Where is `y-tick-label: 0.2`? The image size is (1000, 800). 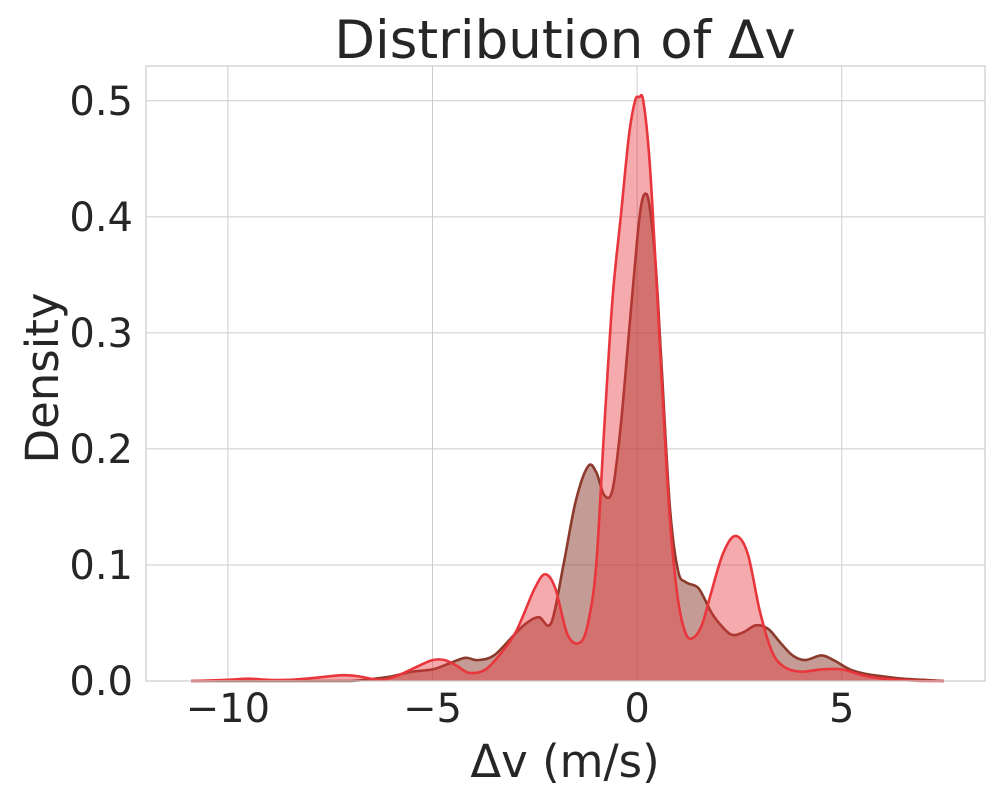
y-tick-label: 0.2 is located at coordinates (101, 450).